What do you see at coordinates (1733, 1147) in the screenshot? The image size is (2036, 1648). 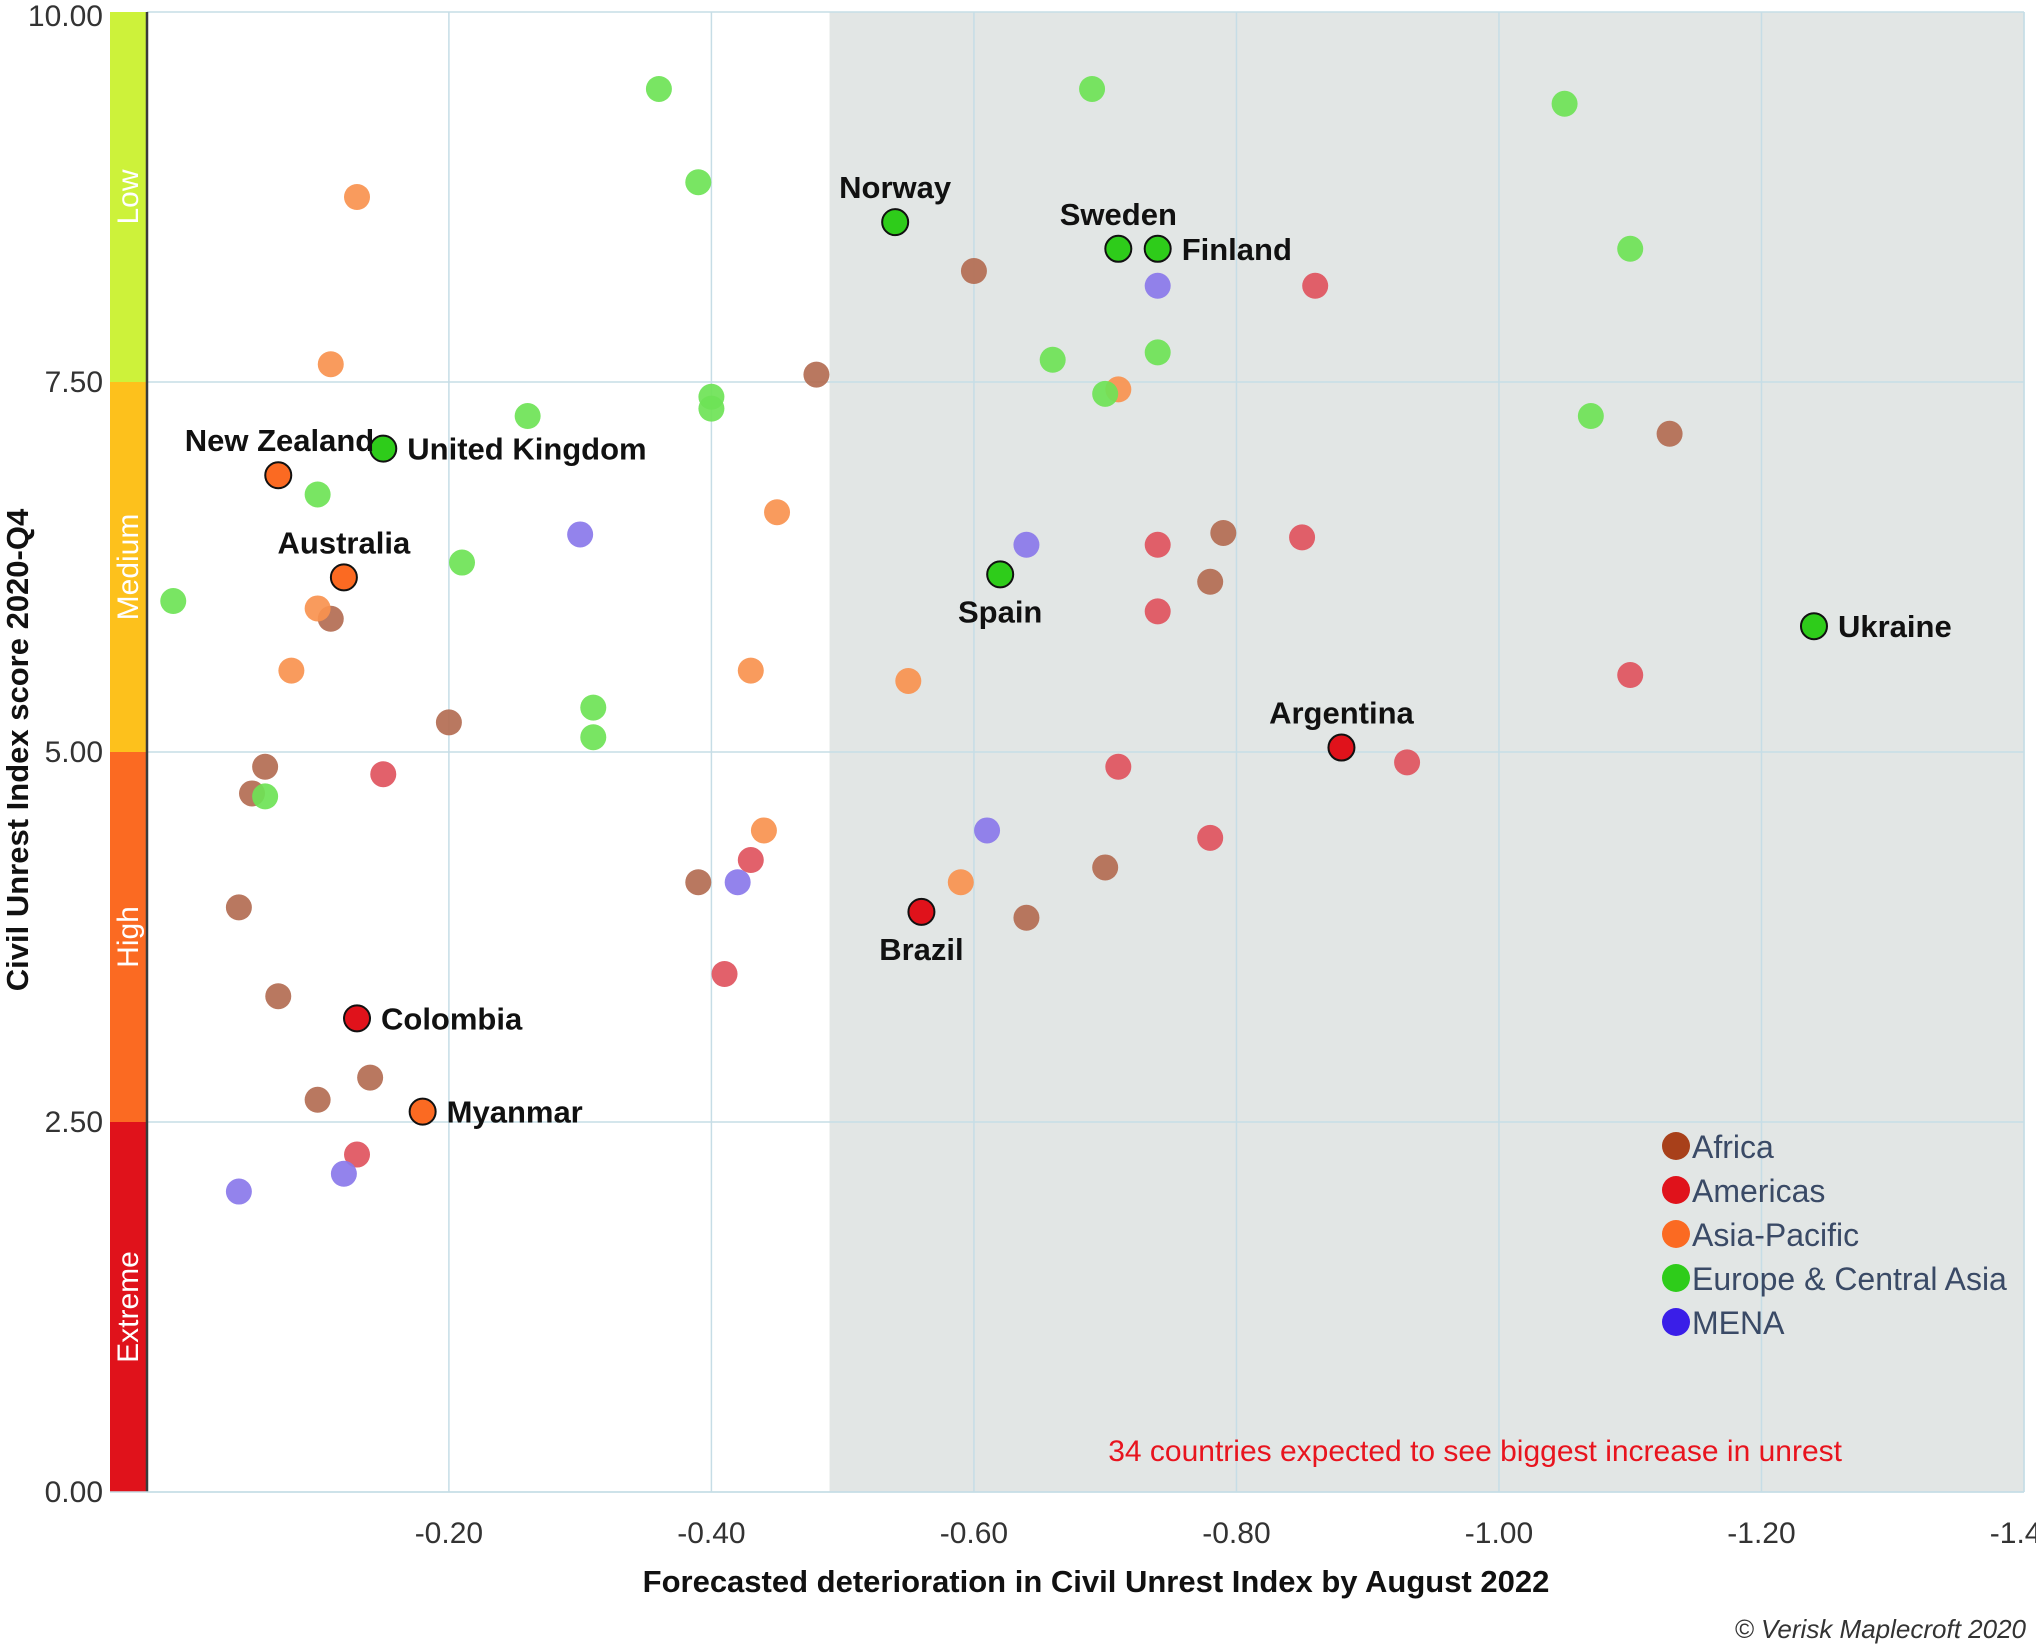 I see `legend-label: Africa` at bounding box center [1733, 1147].